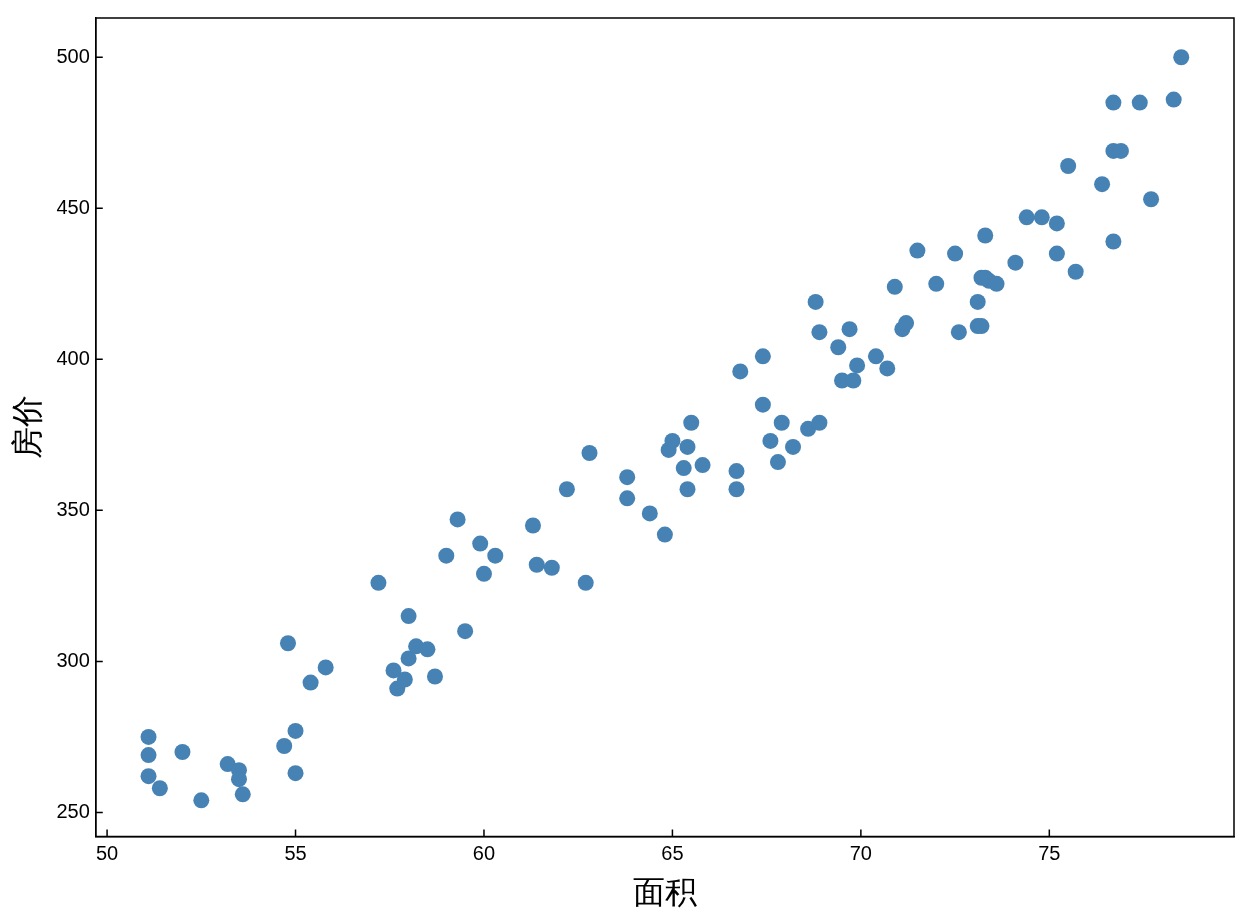  Describe the element at coordinates (73, 206) in the screenshot. I see `y-tick-label: 450` at that location.